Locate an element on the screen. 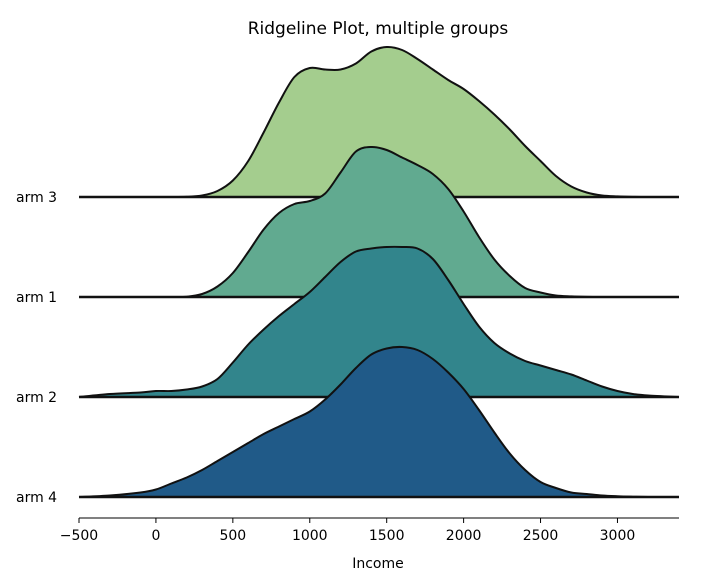 This screenshot has width=715, height=578. x-tick-label: 3000 is located at coordinates (618, 536).